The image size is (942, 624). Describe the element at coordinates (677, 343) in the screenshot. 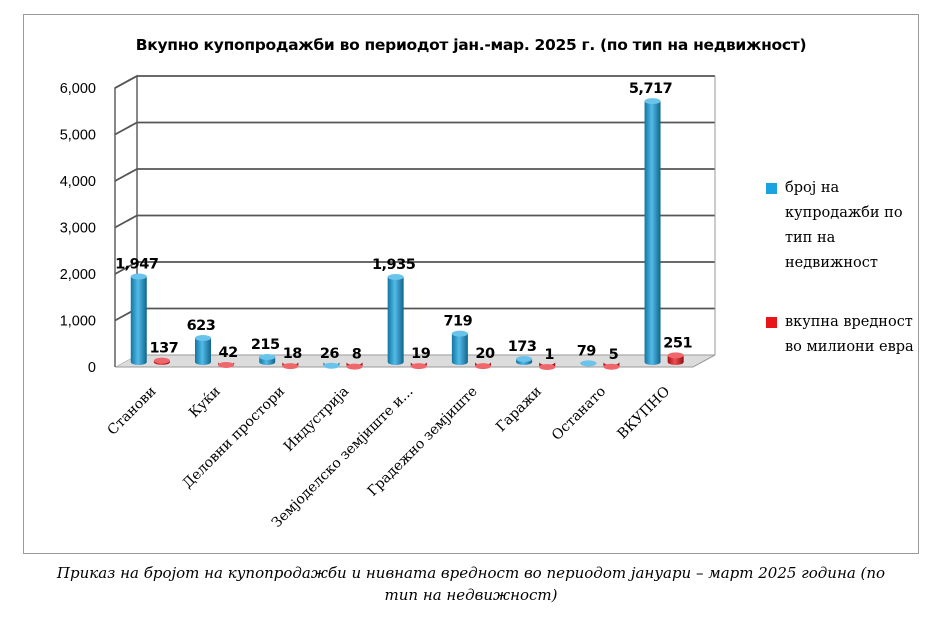

I see `data-label: 251` at that location.